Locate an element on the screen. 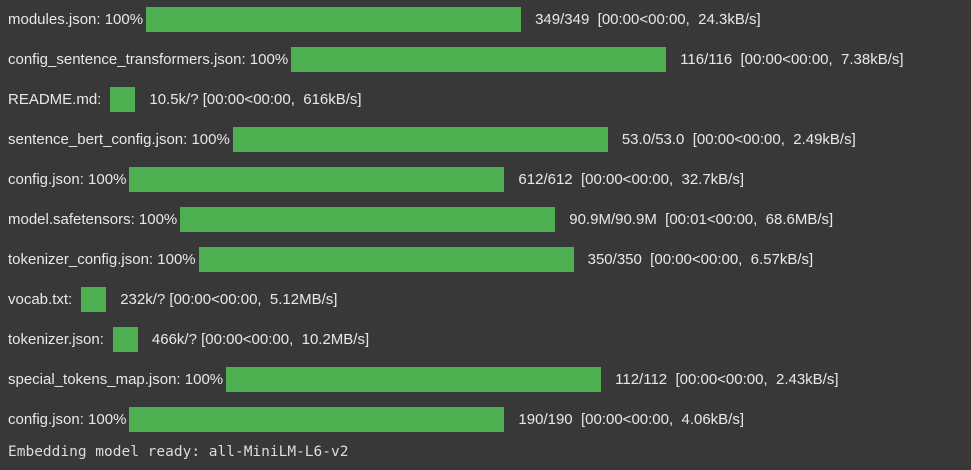 Image resolution: width=971 pixels, height=470 pixels. progress-stats: 350/350 [00:00<00:00, 6.57kB/s] is located at coordinates (700, 259).